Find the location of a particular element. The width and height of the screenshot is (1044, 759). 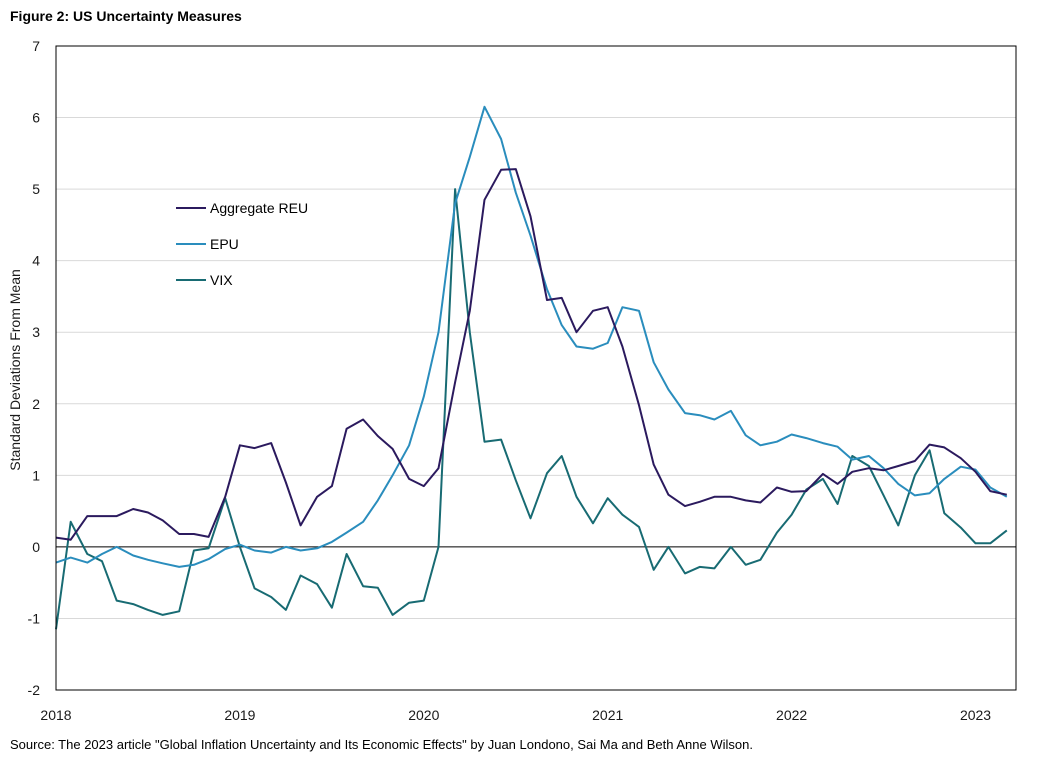

figure-title: Figure 2: US Uncertainty Measures is located at coordinates (126, 16).